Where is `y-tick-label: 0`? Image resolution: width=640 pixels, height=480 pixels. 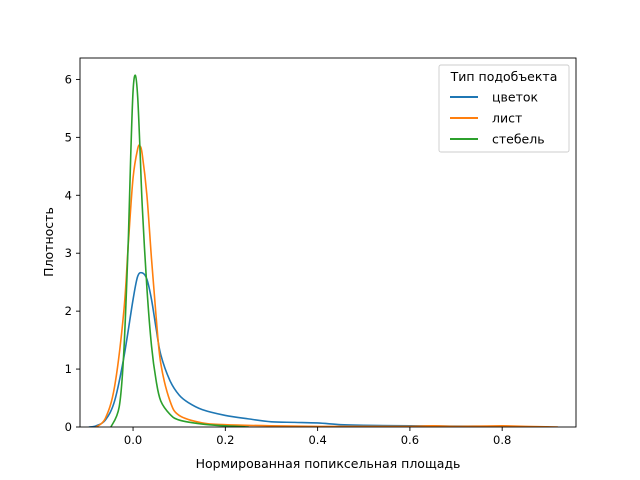
y-tick-label: 0 is located at coordinates (68, 427).